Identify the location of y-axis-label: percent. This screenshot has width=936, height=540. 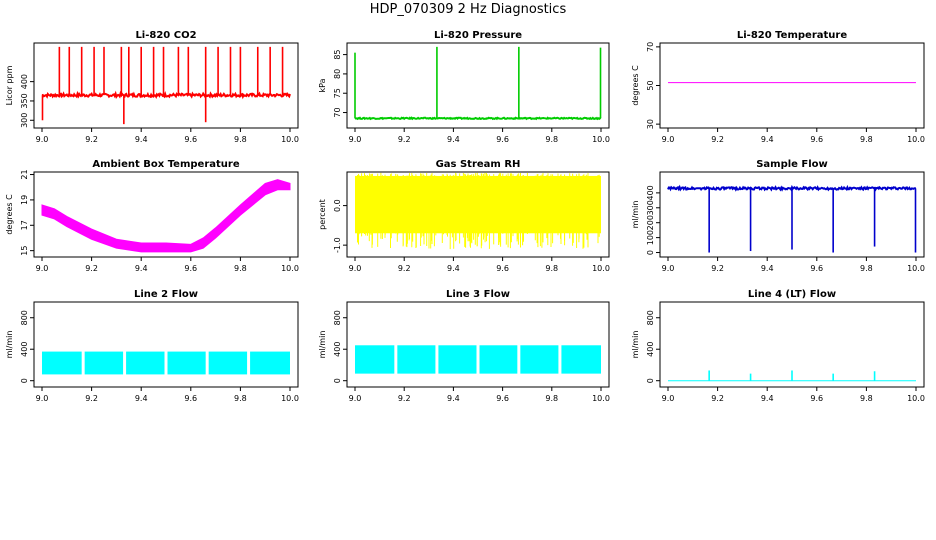
(322, 214).